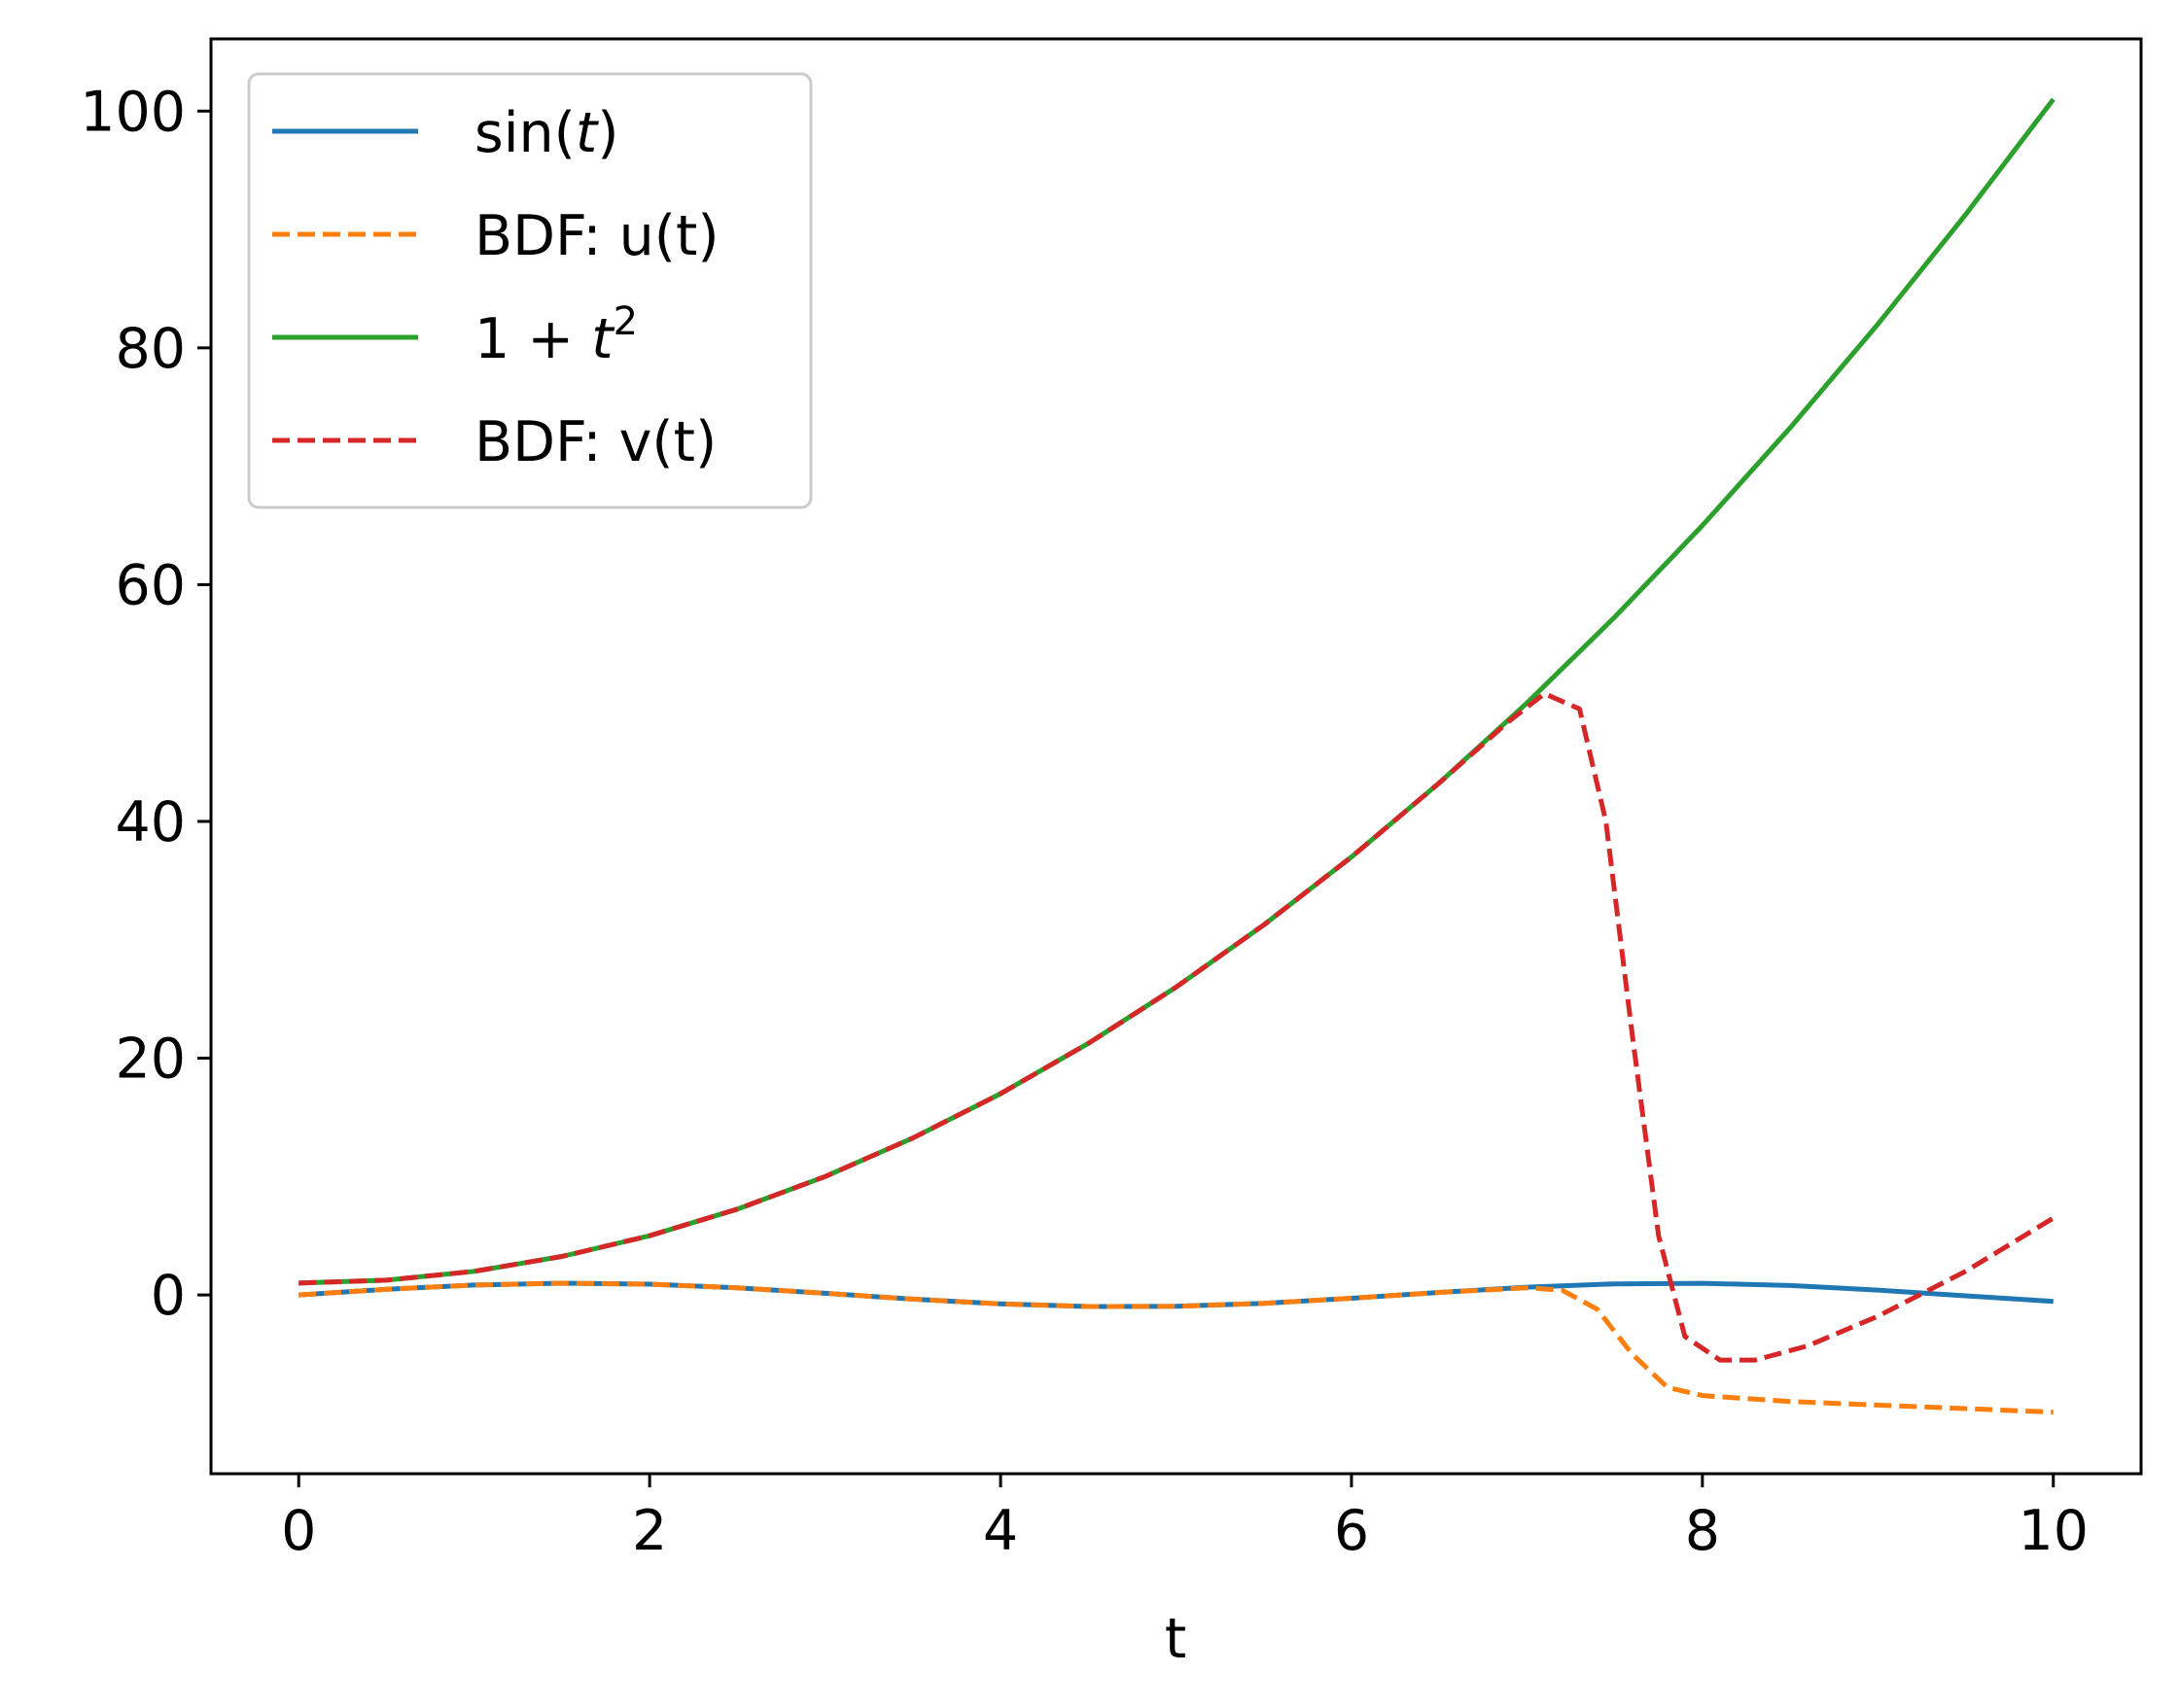 This screenshot has height=1708, width=2178. I want to click on x-tick-label: 8, so click(1702, 1531).